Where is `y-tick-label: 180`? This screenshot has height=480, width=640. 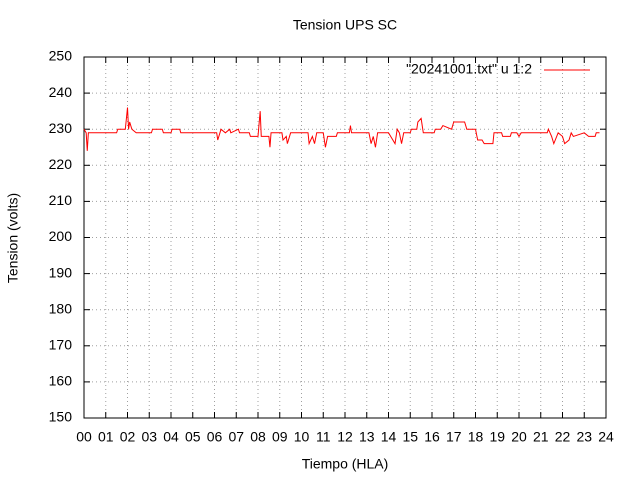 y-tick-label: 180 is located at coordinates (61, 308).